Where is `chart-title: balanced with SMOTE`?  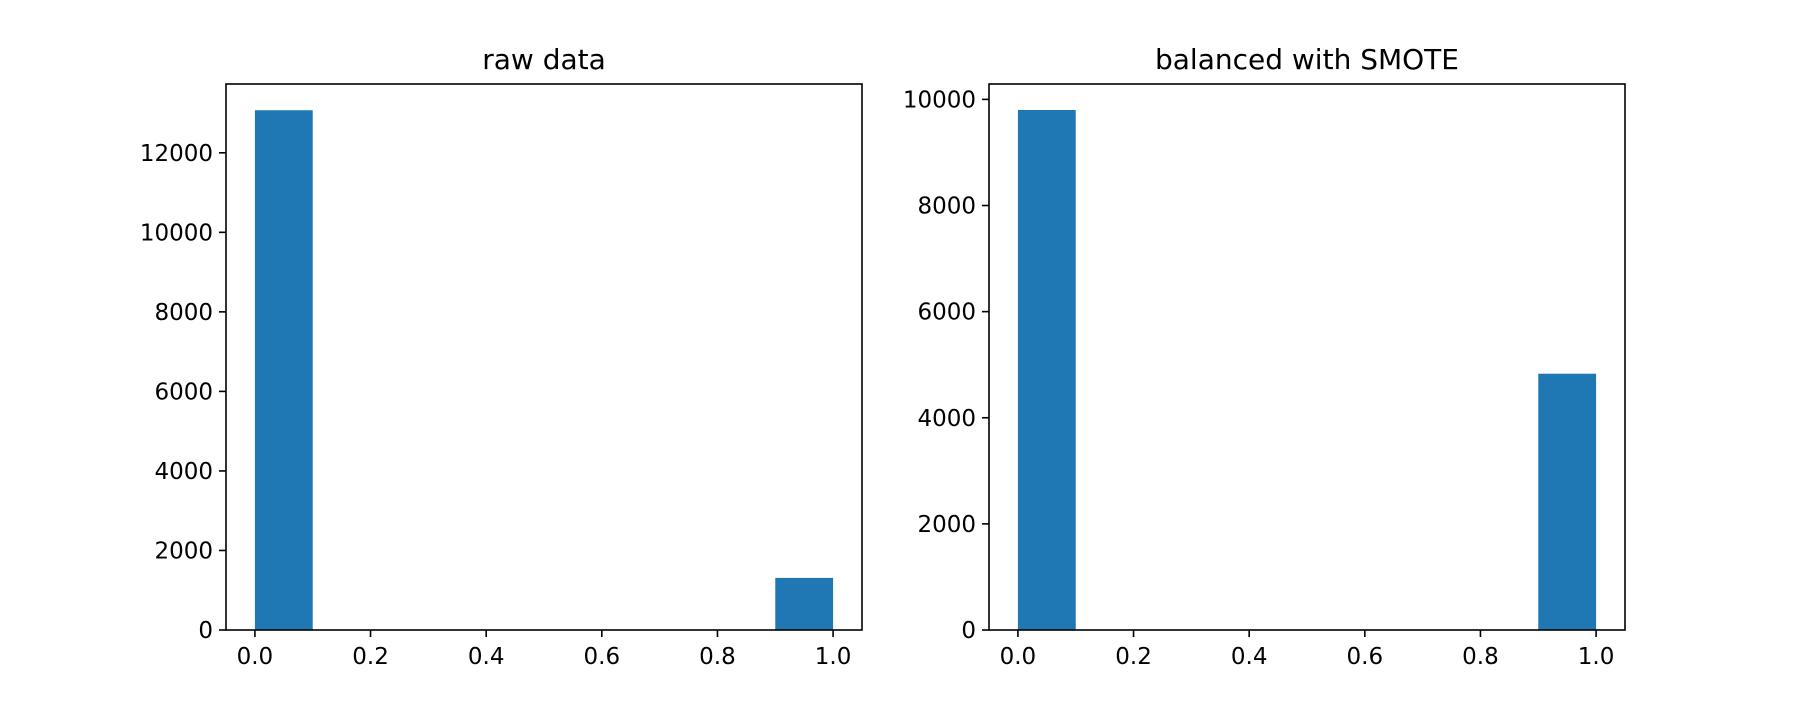
chart-title: balanced with SMOTE is located at coordinates (1307, 59).